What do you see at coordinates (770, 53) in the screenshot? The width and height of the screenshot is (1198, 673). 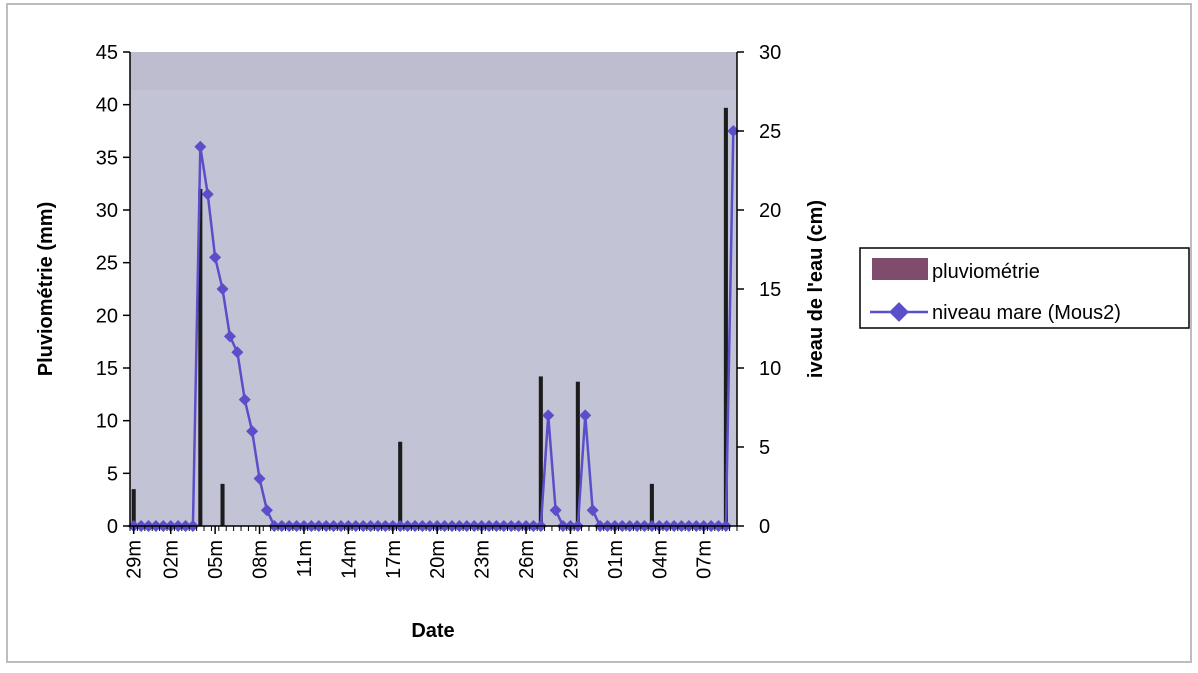 I see `y-right-tick-label: 30` at bounding box center [770, 53].